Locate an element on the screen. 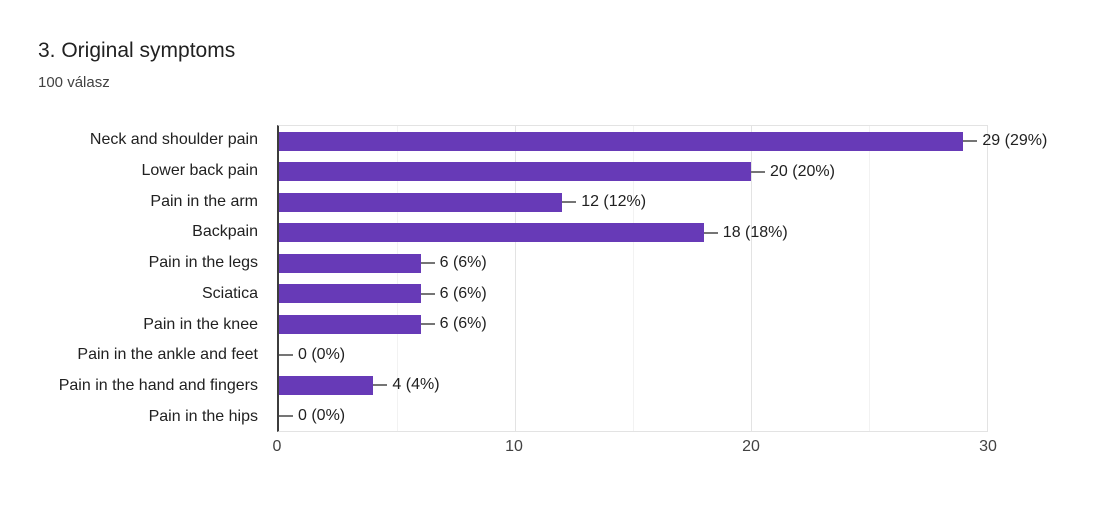  category-label: Pain in the legs is located at coordinates (203, 263).